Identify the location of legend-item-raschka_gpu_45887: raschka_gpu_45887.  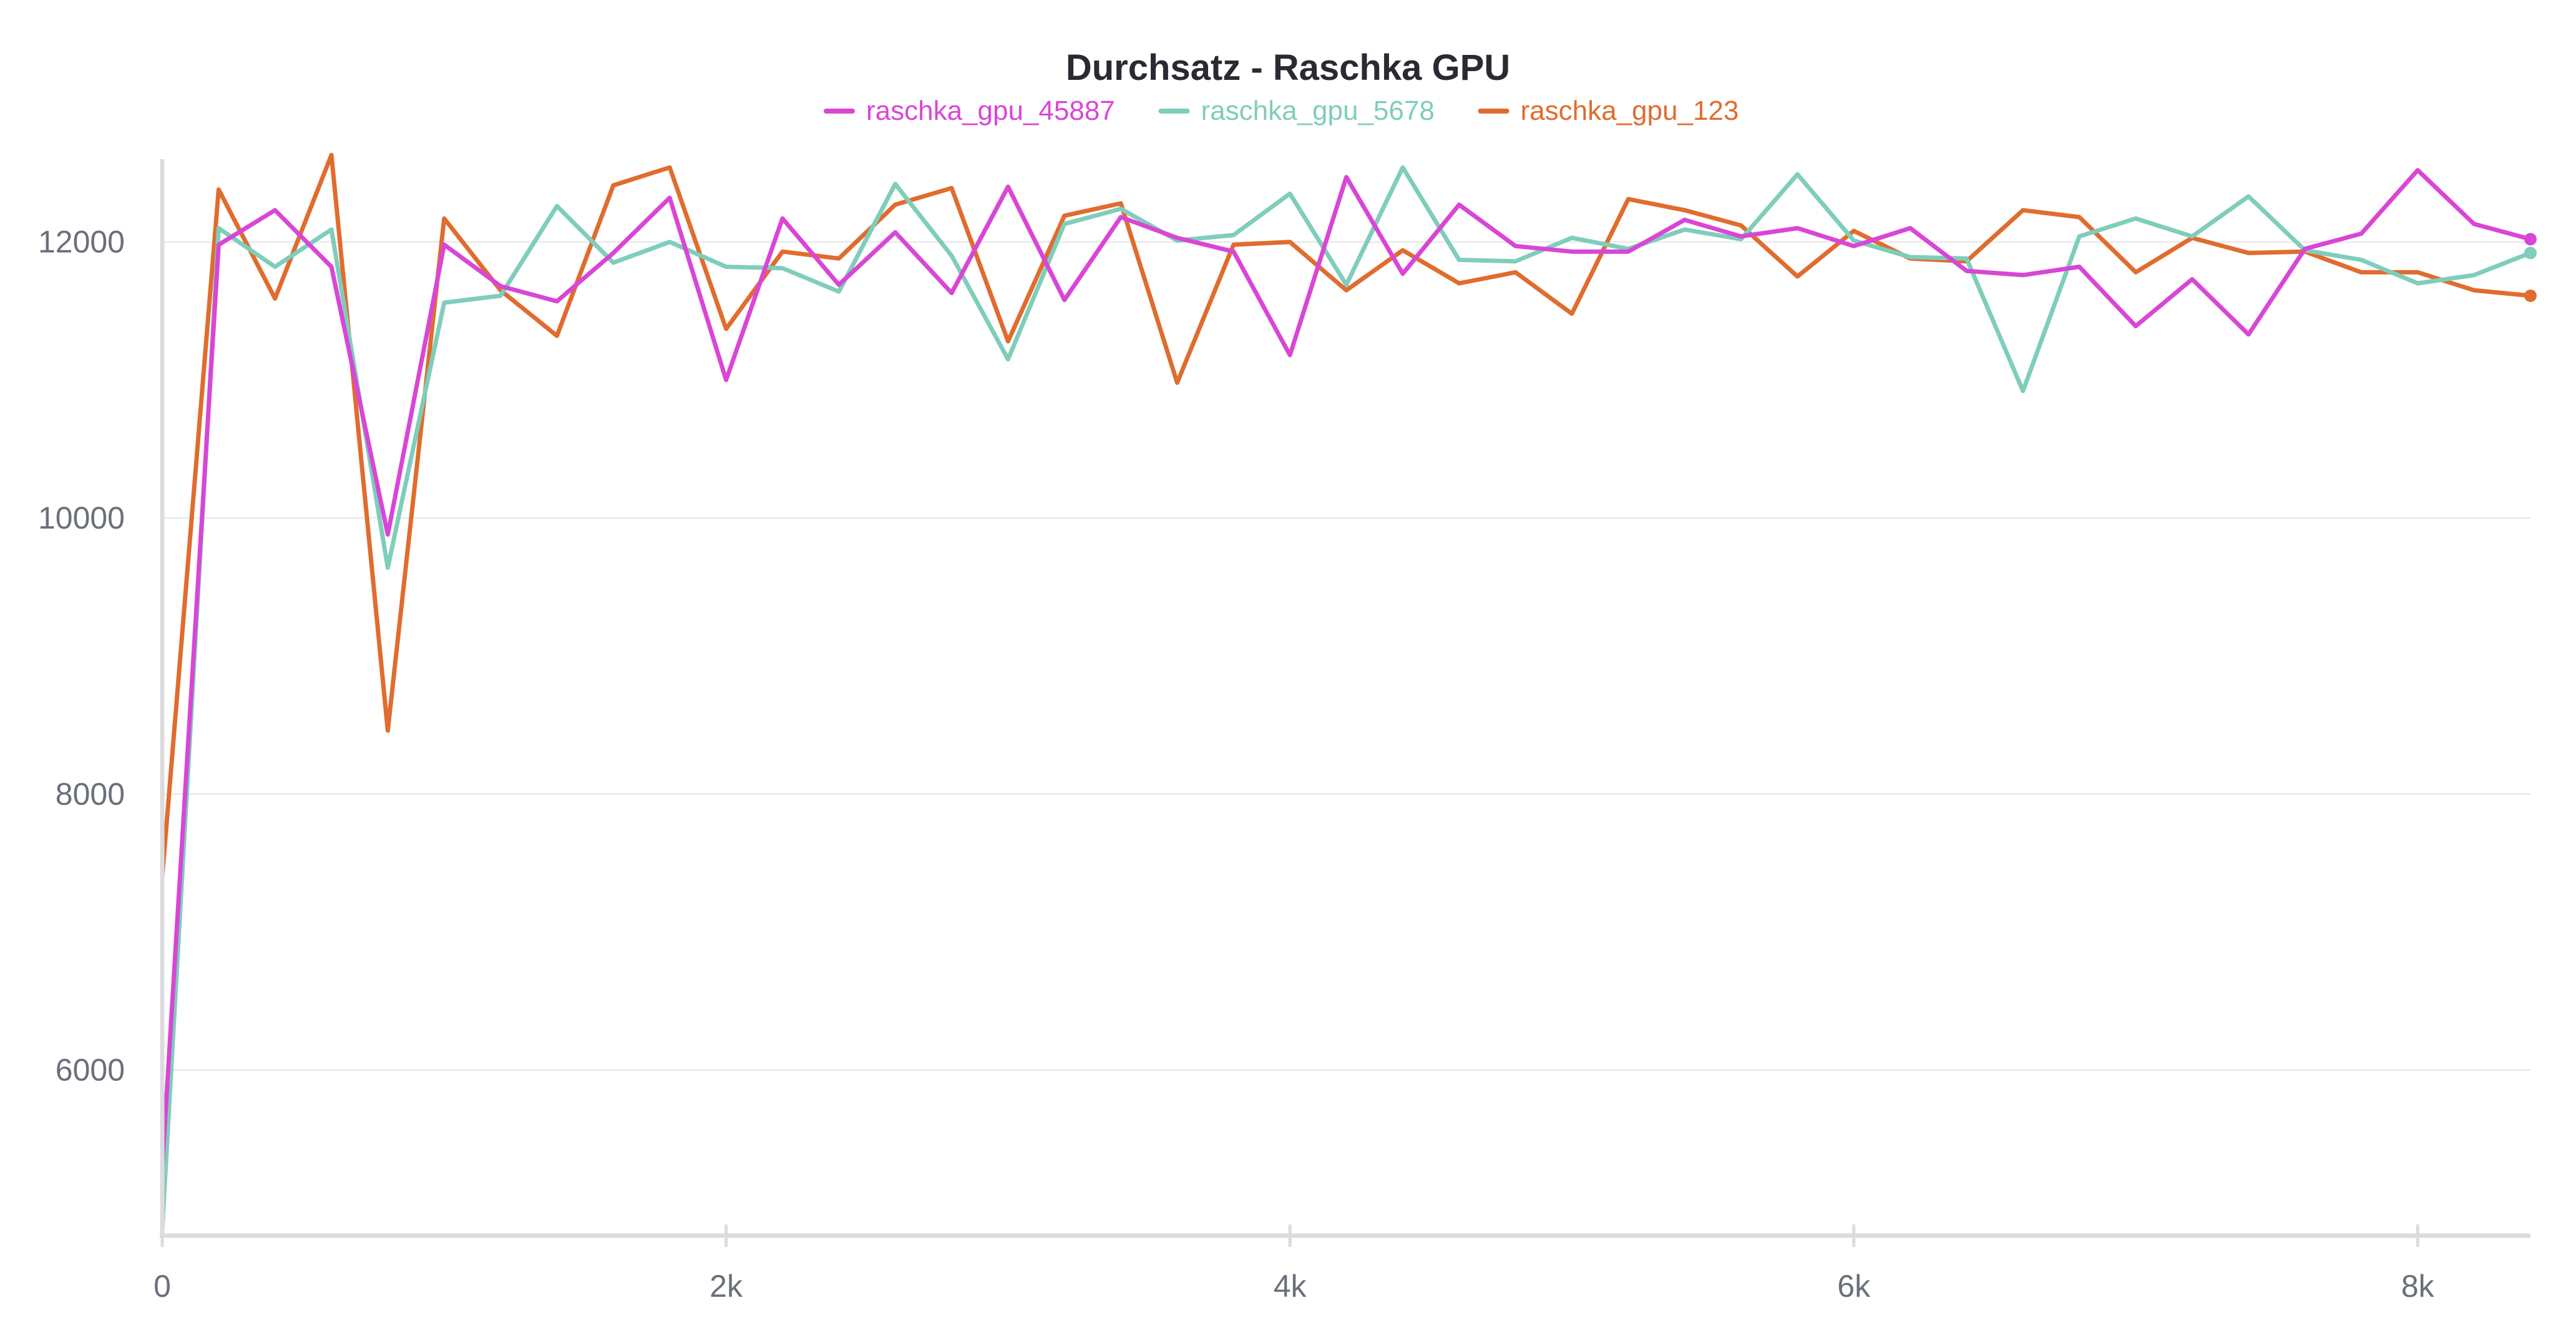
(969, 110).